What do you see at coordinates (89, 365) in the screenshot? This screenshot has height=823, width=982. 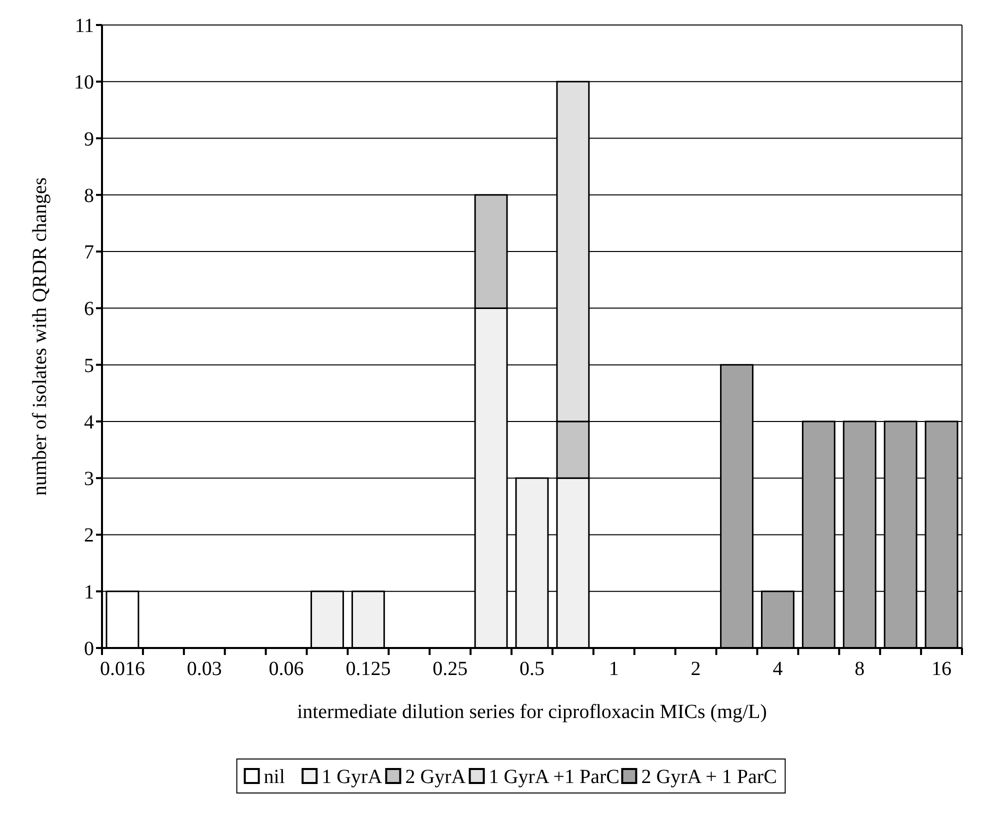 I see `y-tick-label: 5` at bounding box center [89, 365].